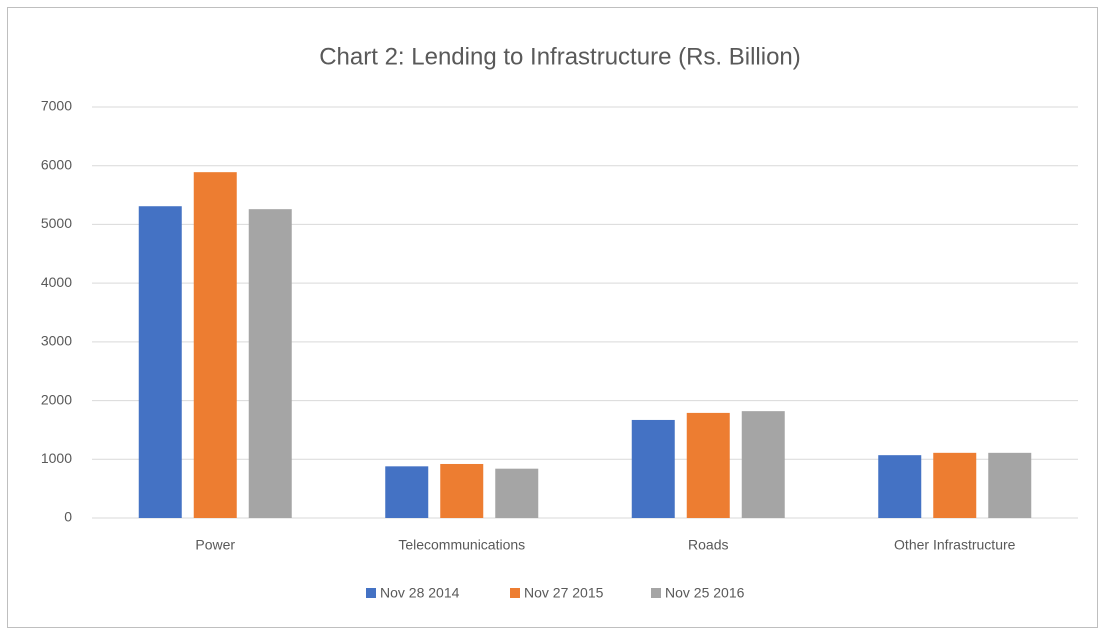  I want to click on x-tick-label: Roads, so click(708, 545).